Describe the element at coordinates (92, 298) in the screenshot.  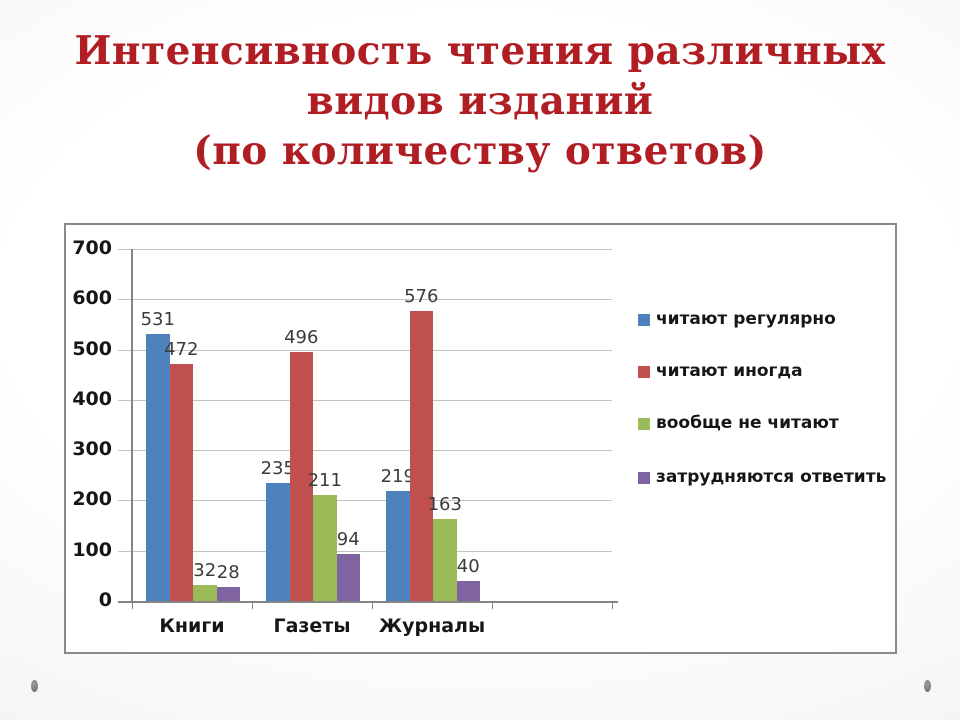
I see `y-axis-label-600: 600` at that location.